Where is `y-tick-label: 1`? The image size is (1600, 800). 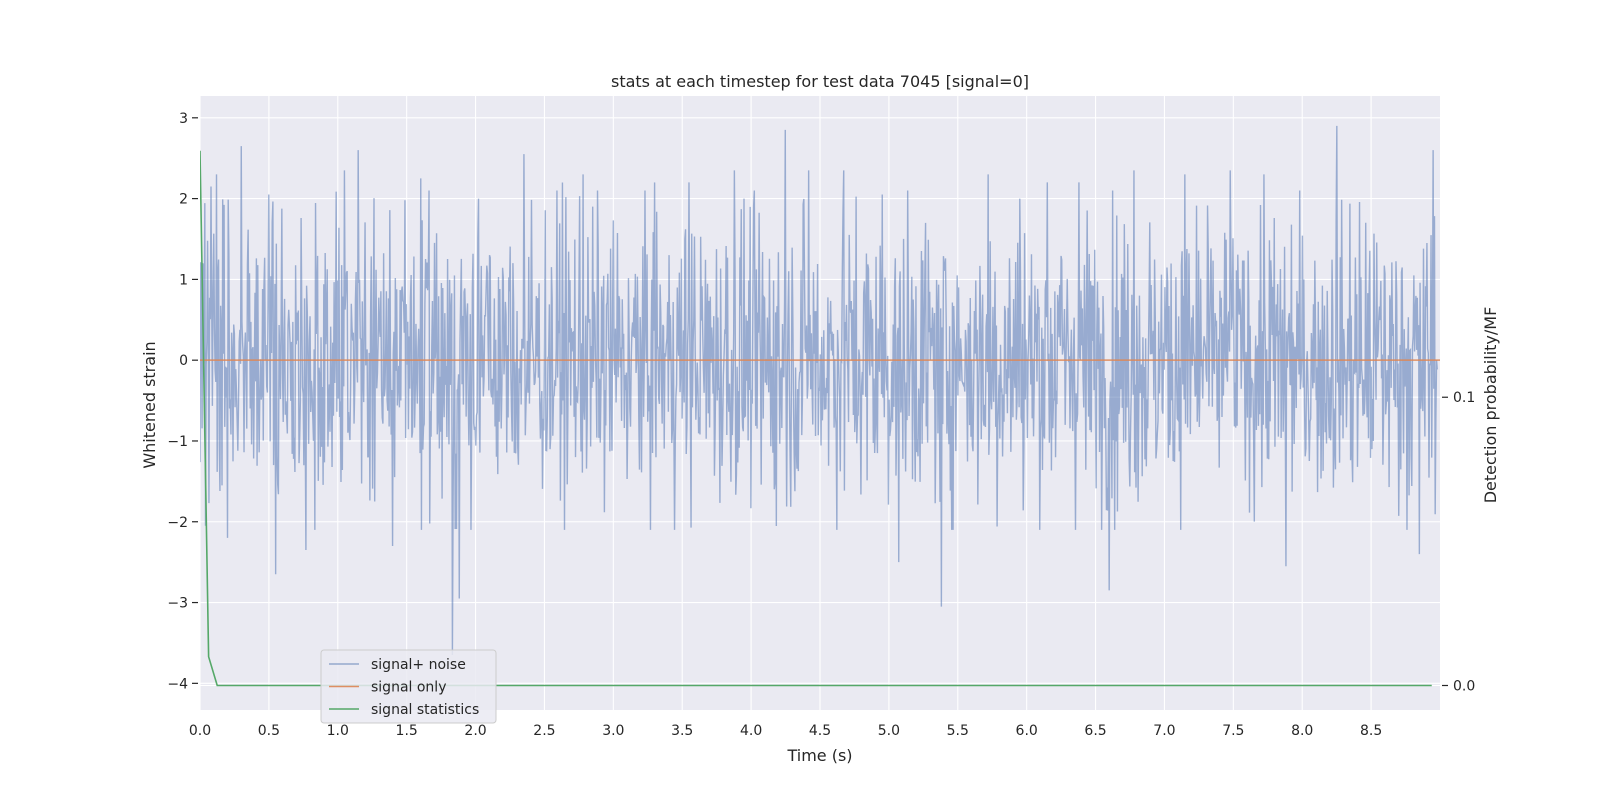
y-tick-label: 1 is located at coordinates (183, 280).